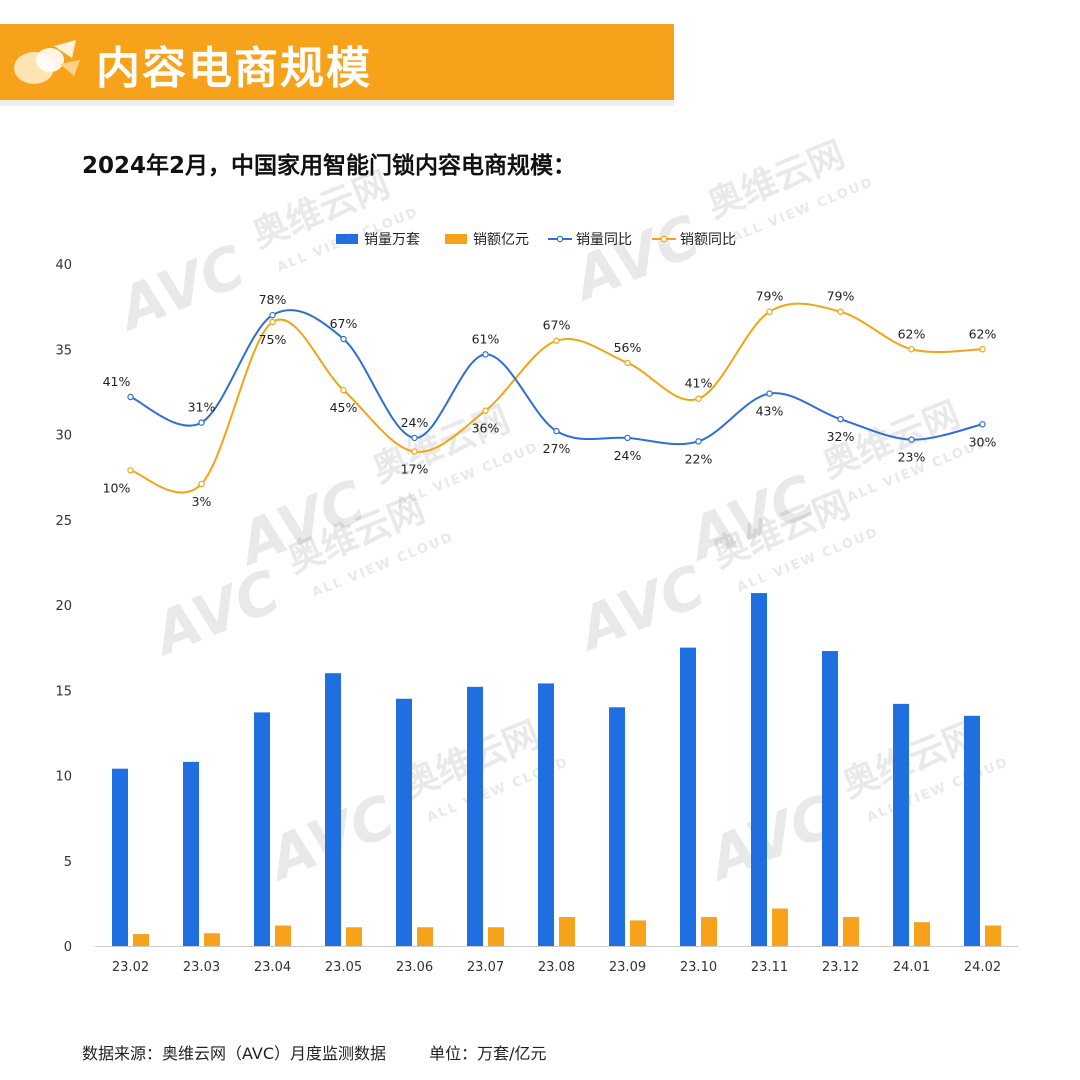  What do you see at coordinates (770, 411) in the screenshot?
I see `volume-yoy-label: 43%` at bounding box center [770, 411].